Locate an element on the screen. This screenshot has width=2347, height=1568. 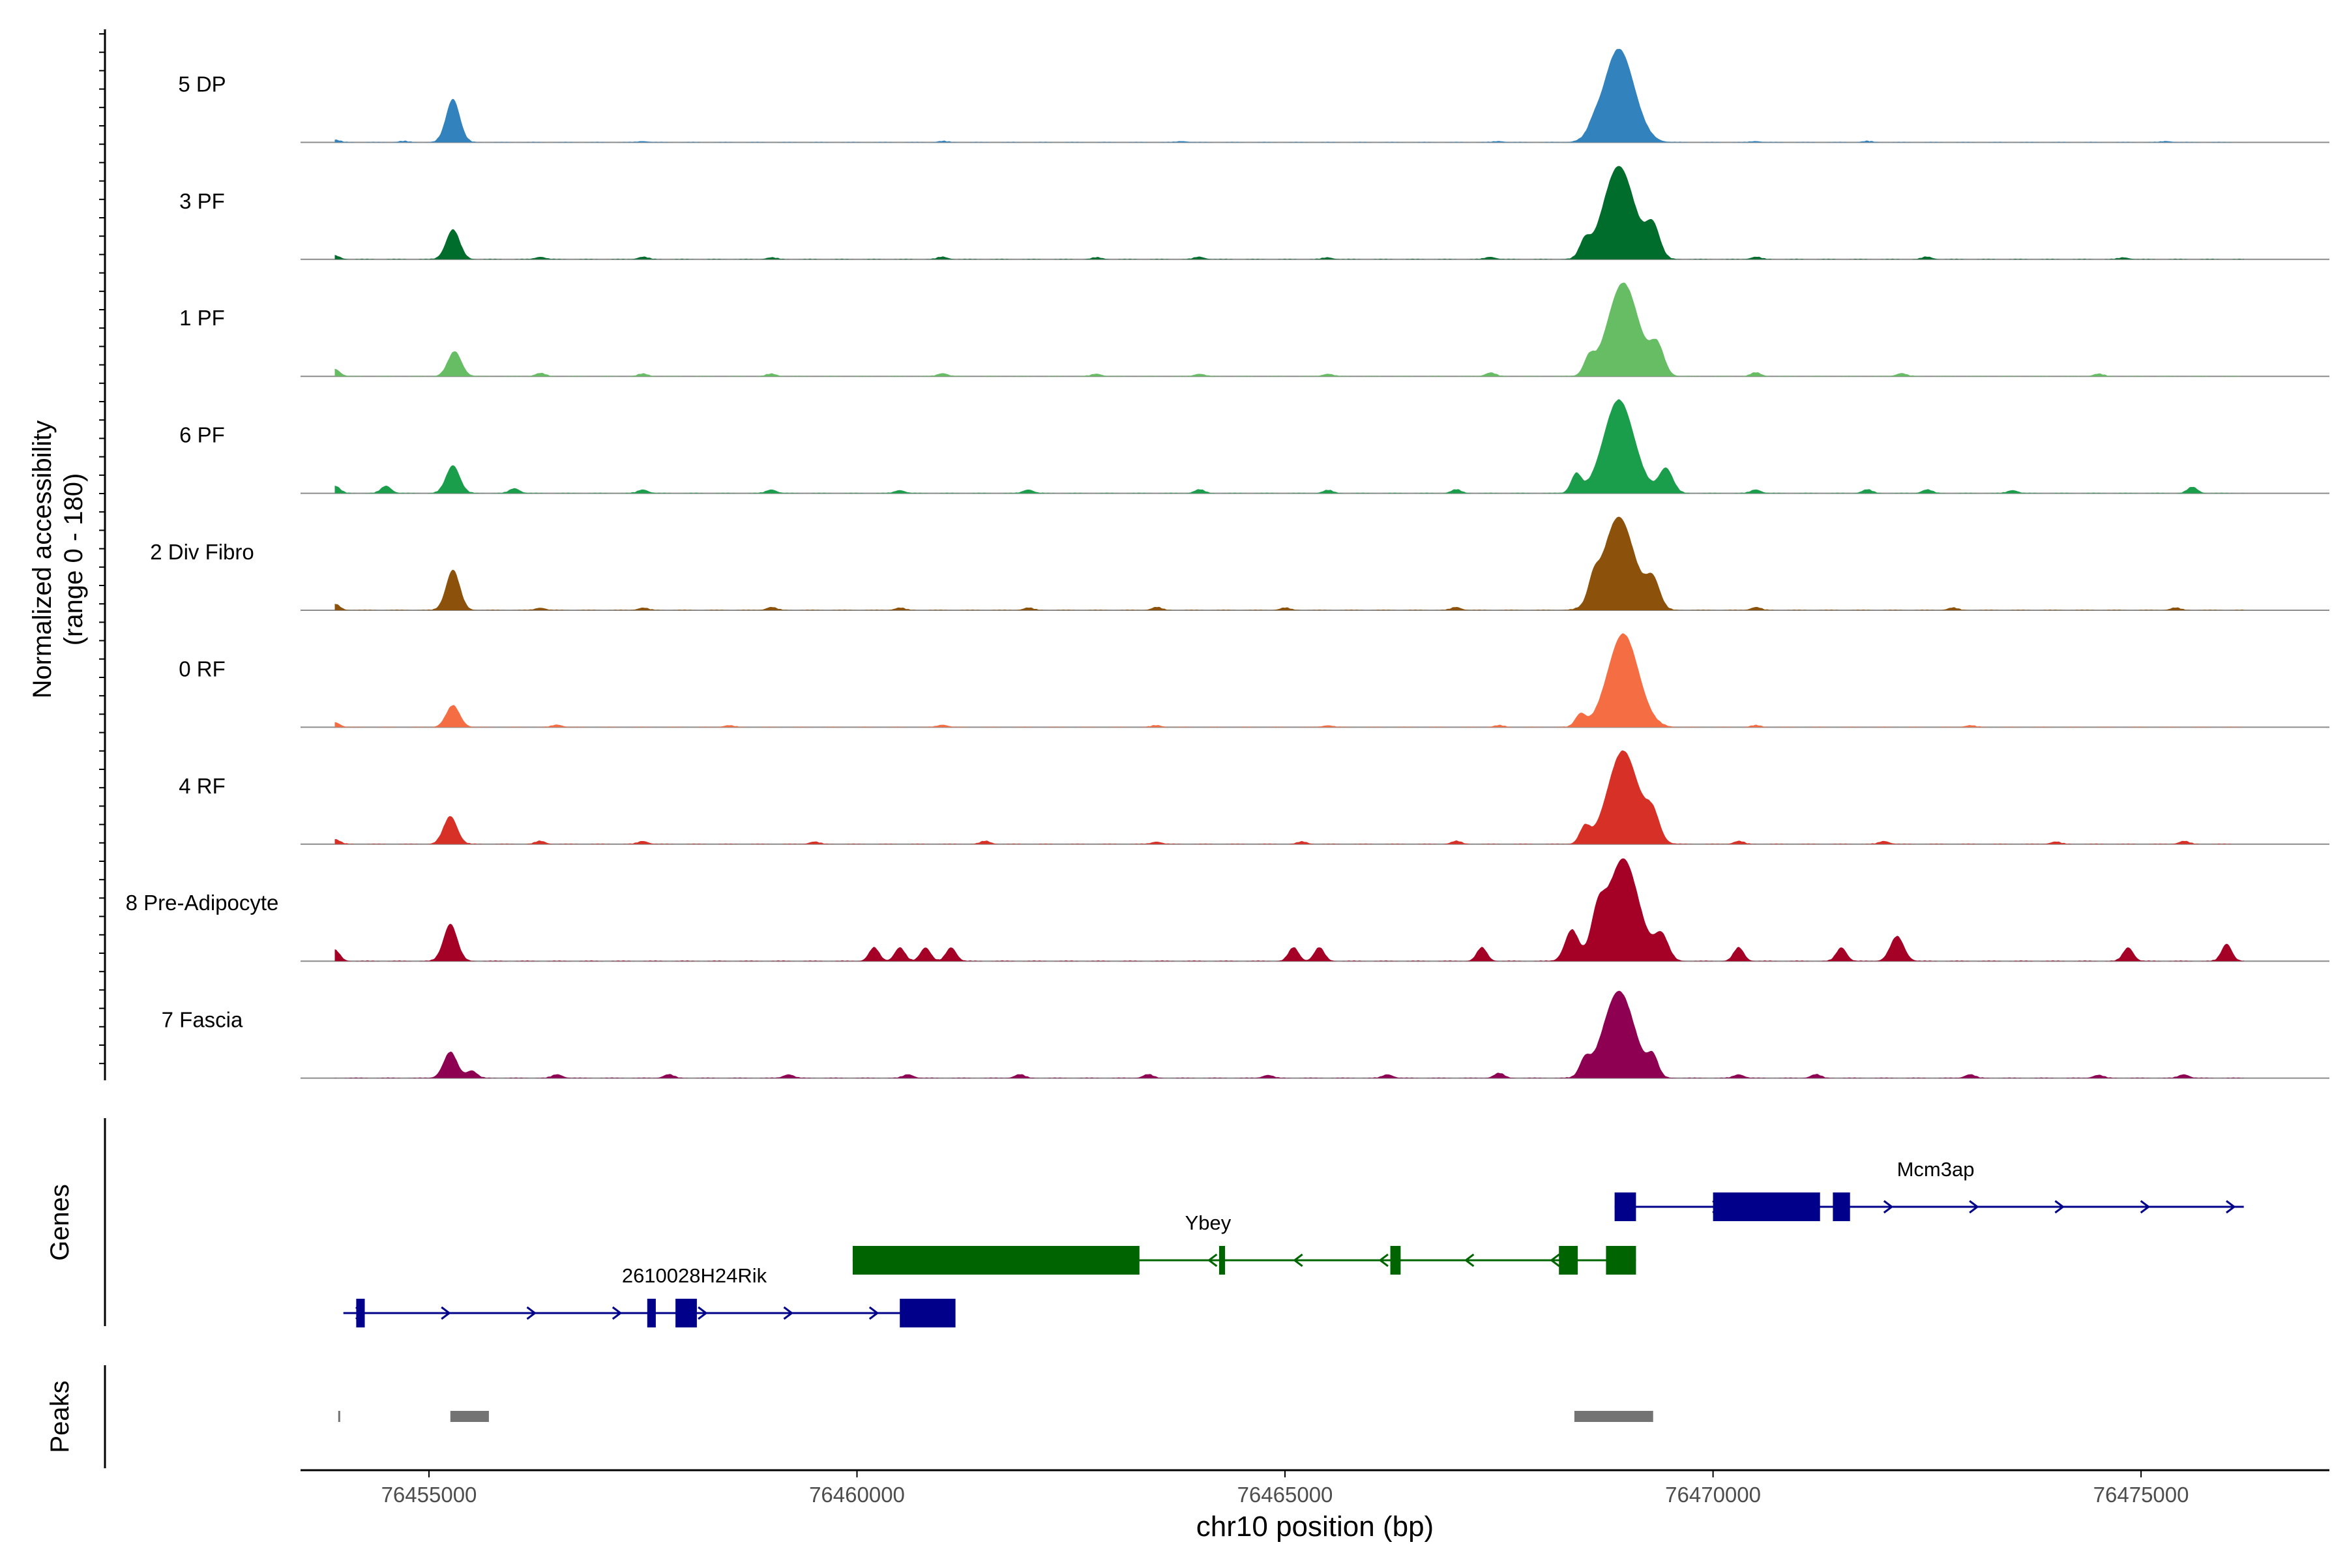
x-axis-ticks: 76455000 76460000 76465000 76470000 76475000 is located at coordinates (1285, 1489).